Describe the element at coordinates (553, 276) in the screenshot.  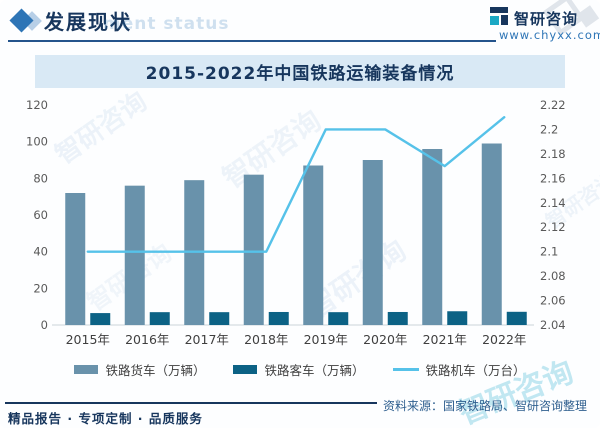
I see `svg-text: 2.08` at that location.